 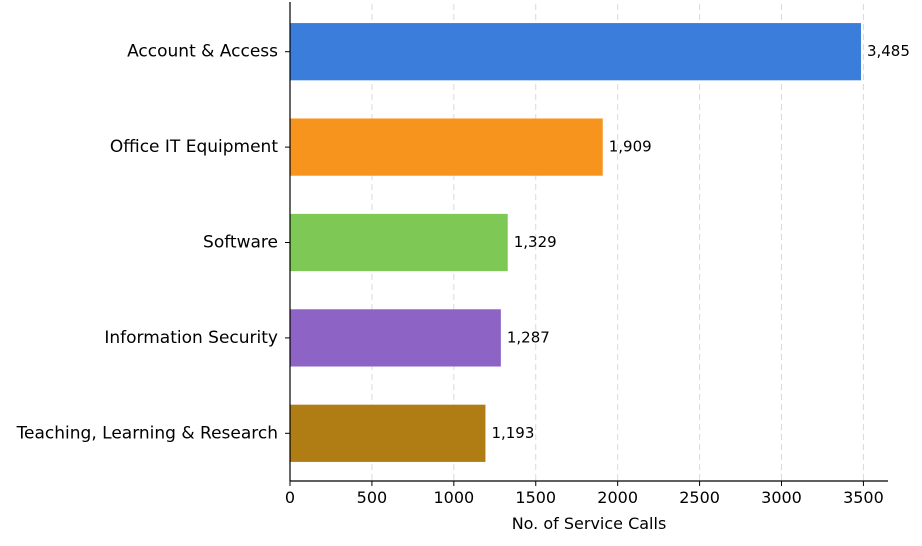 What do you see at coordinates (699, 497) in the screenshot?
I see `x-tick-label: 2500` at bounding box center [699, 497].